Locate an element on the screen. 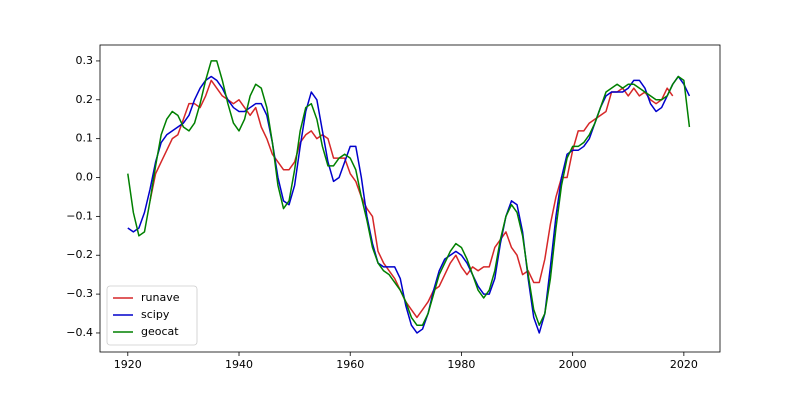 The image size is (800, 404). legend-label: scipy is located at coordinates (155, 314).